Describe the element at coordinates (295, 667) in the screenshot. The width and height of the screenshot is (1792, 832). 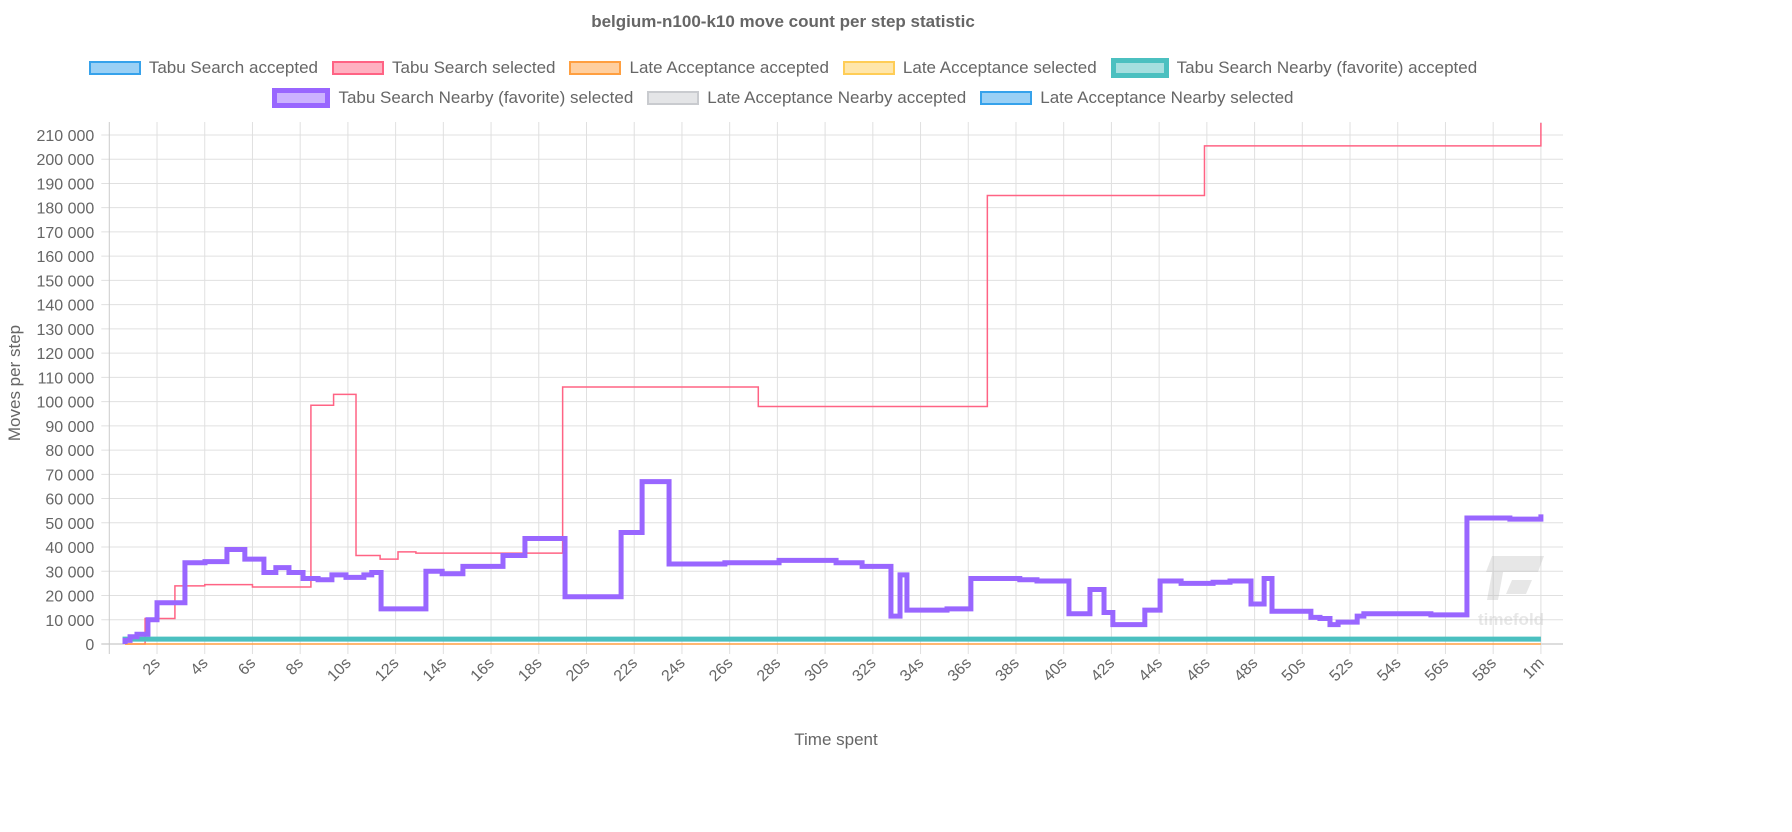
I see `x-tick-label: 8s` at that location.